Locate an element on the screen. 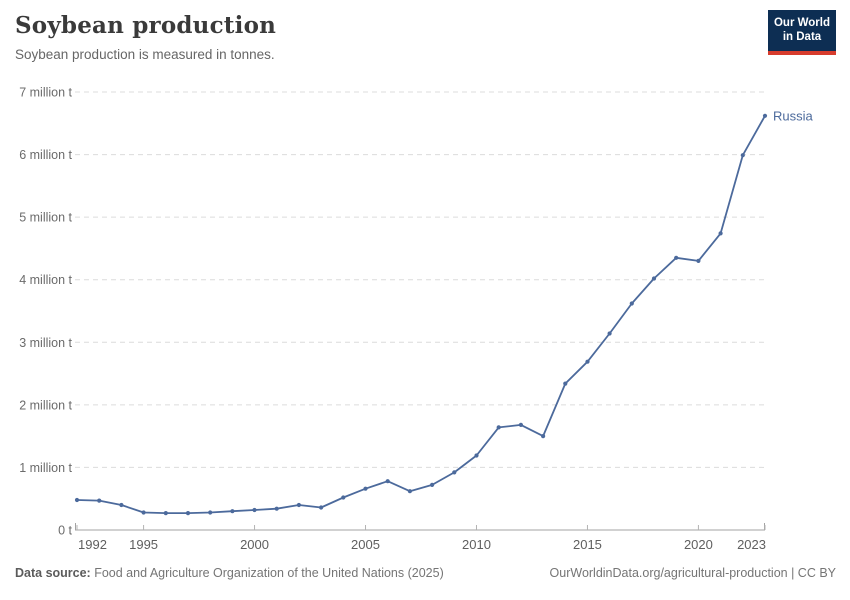  owid-logo: Our World in Data is located at coordinates (802, 32).